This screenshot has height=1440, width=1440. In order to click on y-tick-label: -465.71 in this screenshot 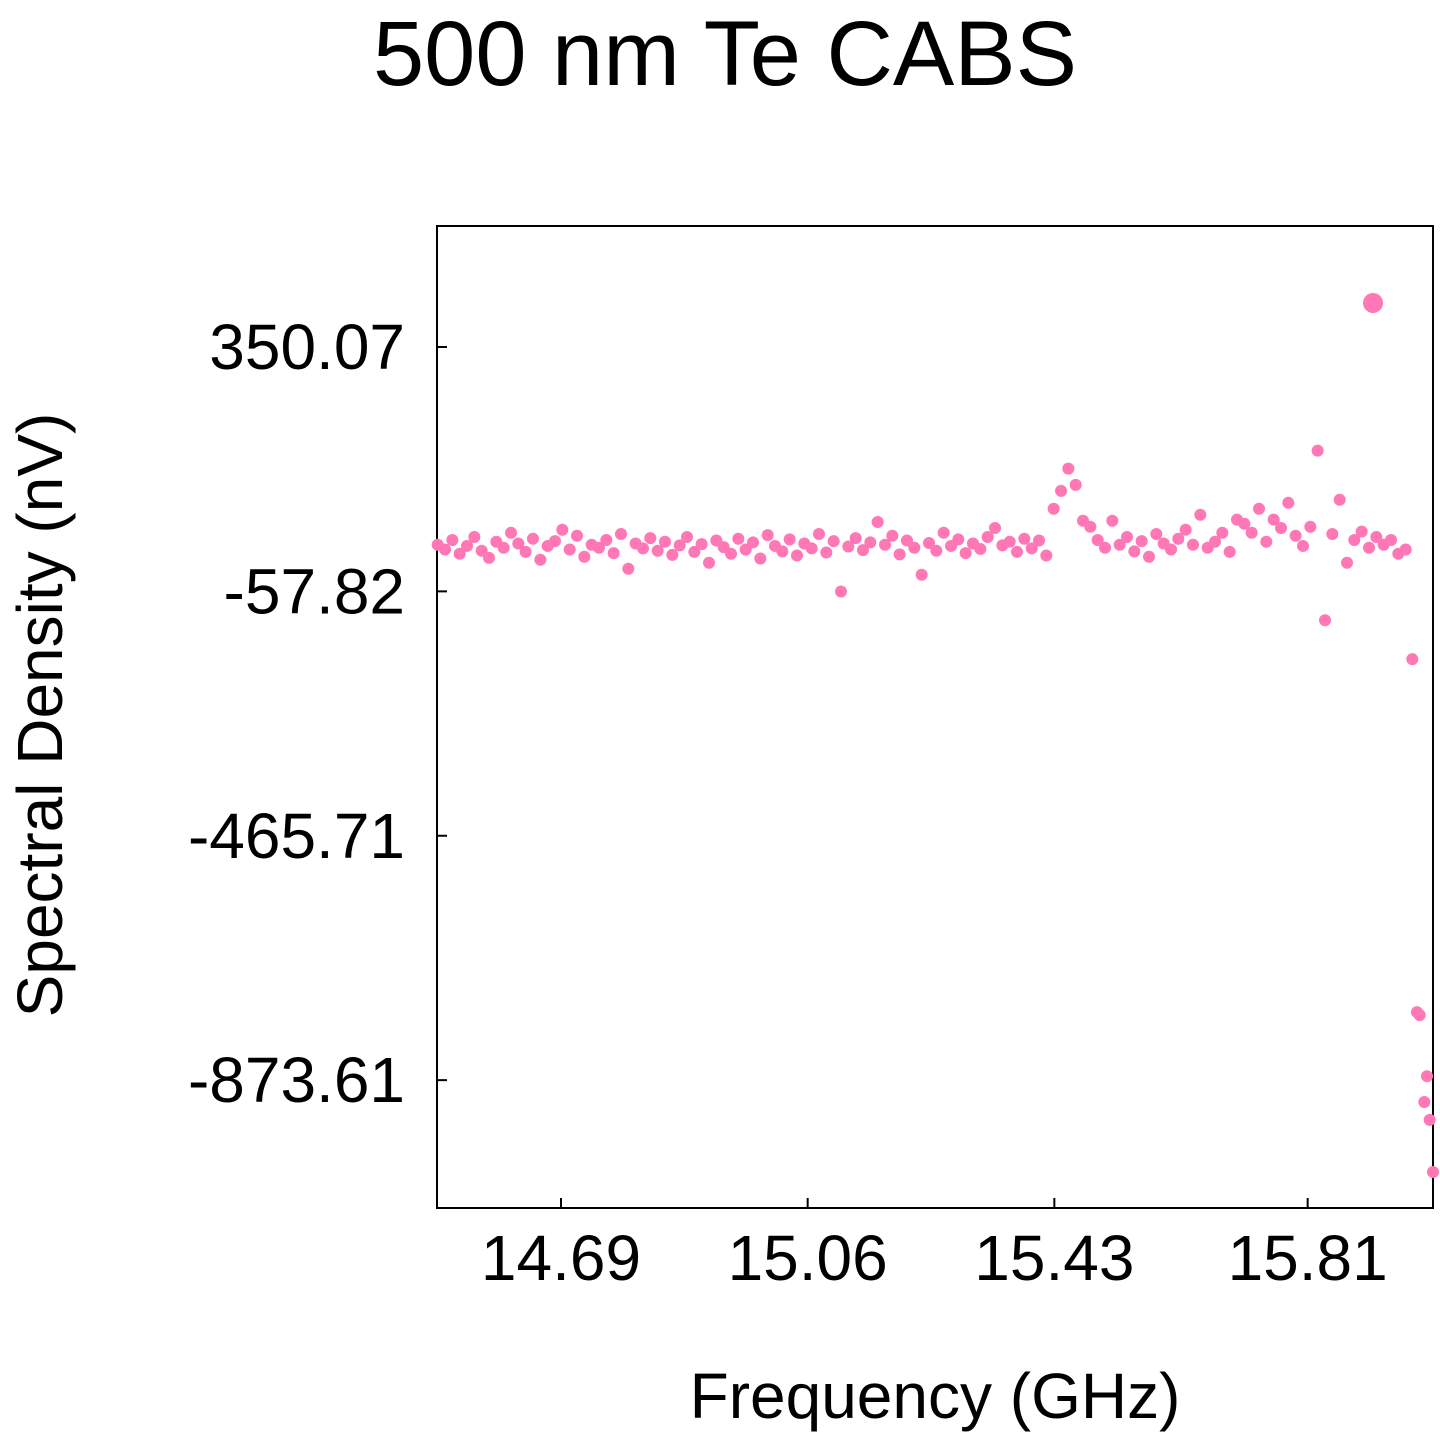, I will do `click(296, 836)`.